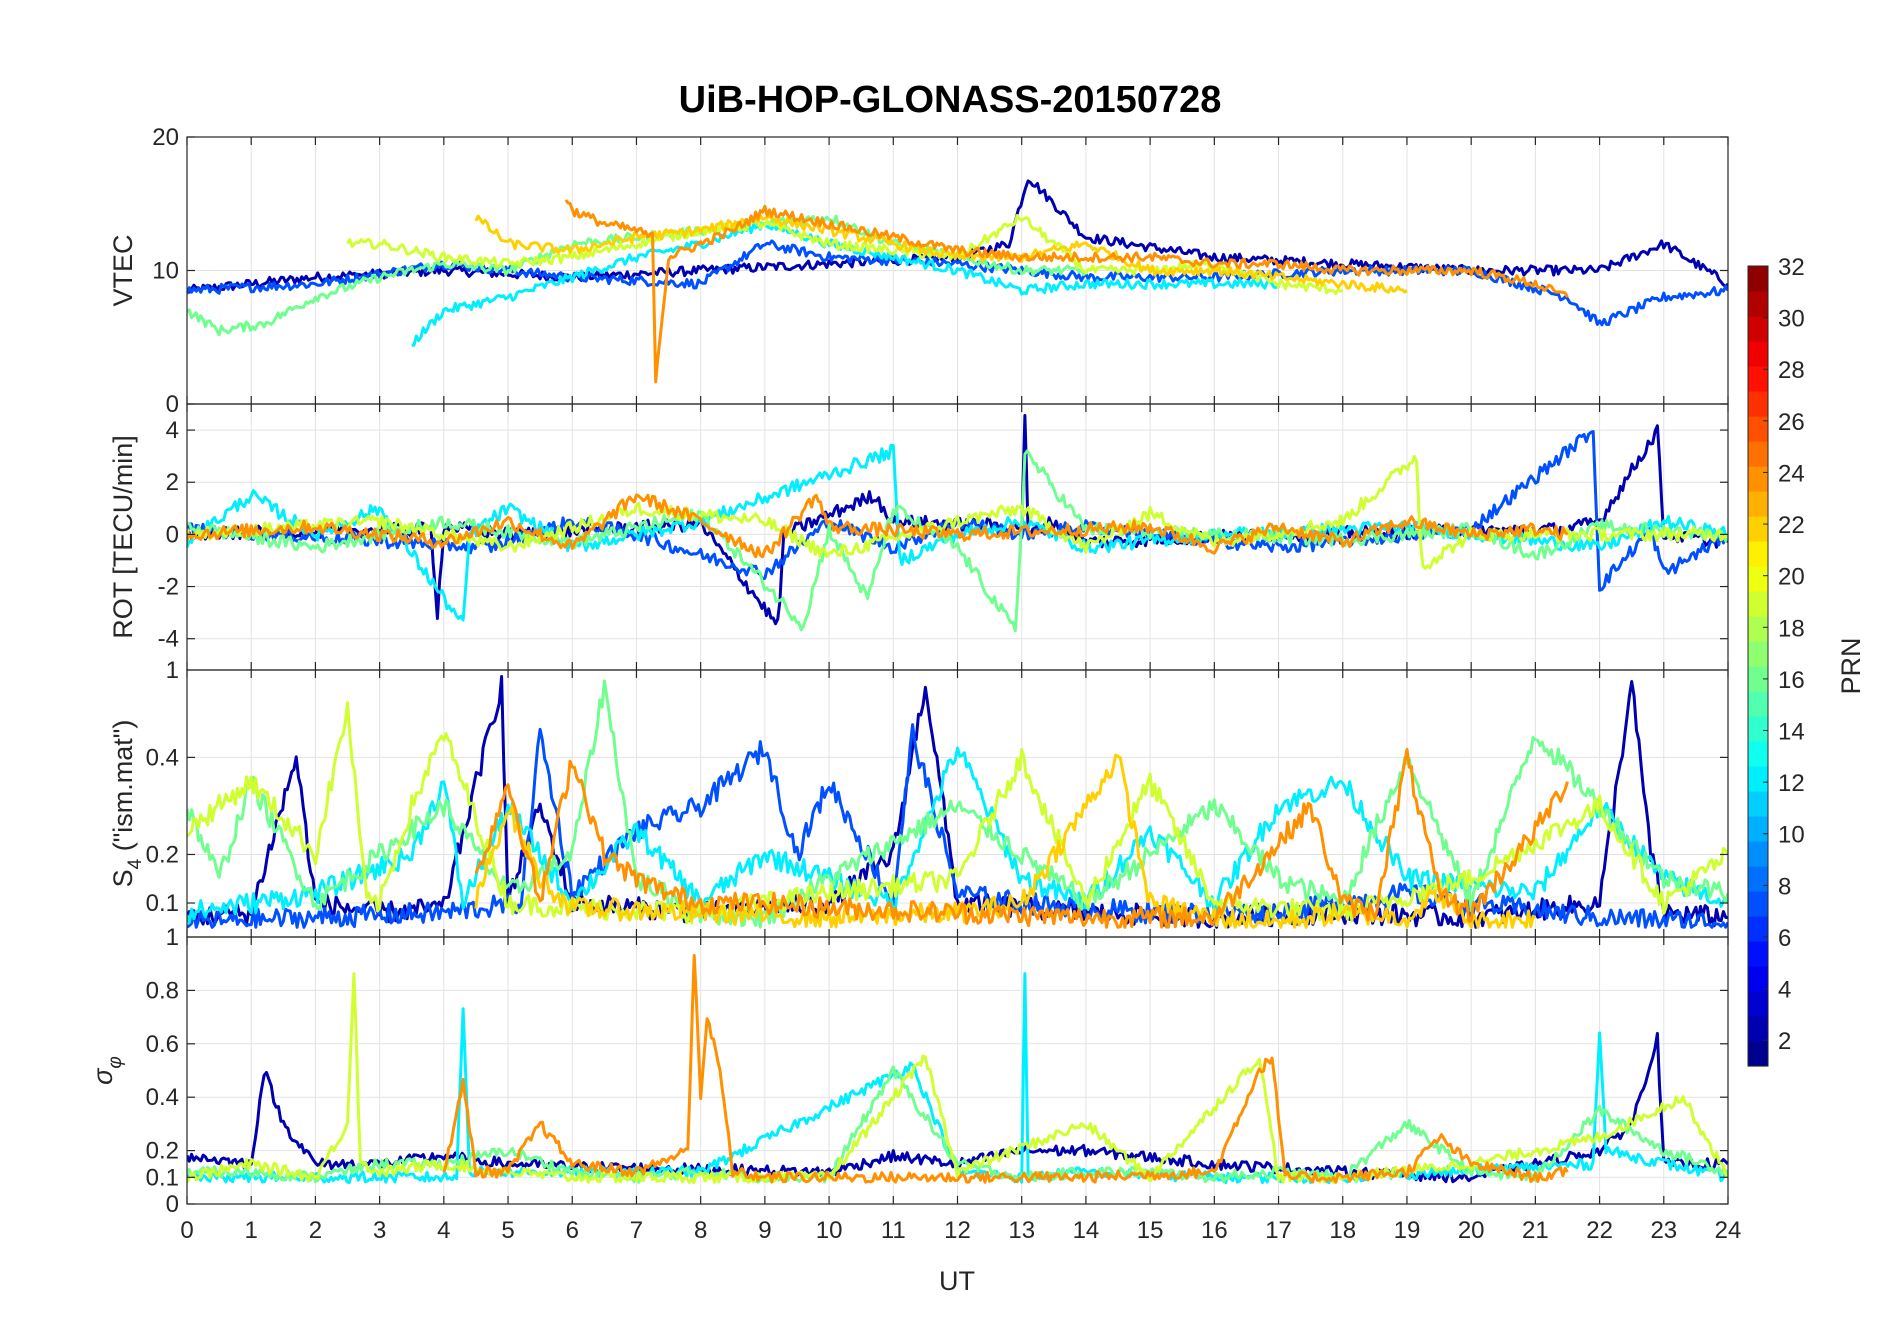 This screenshot has width=1902, height=1330. What do you see at coordinates (162, 990) in the screenshot?
I see `y-tick-label-sigma: 0.8` at bounding box center [162, 990].